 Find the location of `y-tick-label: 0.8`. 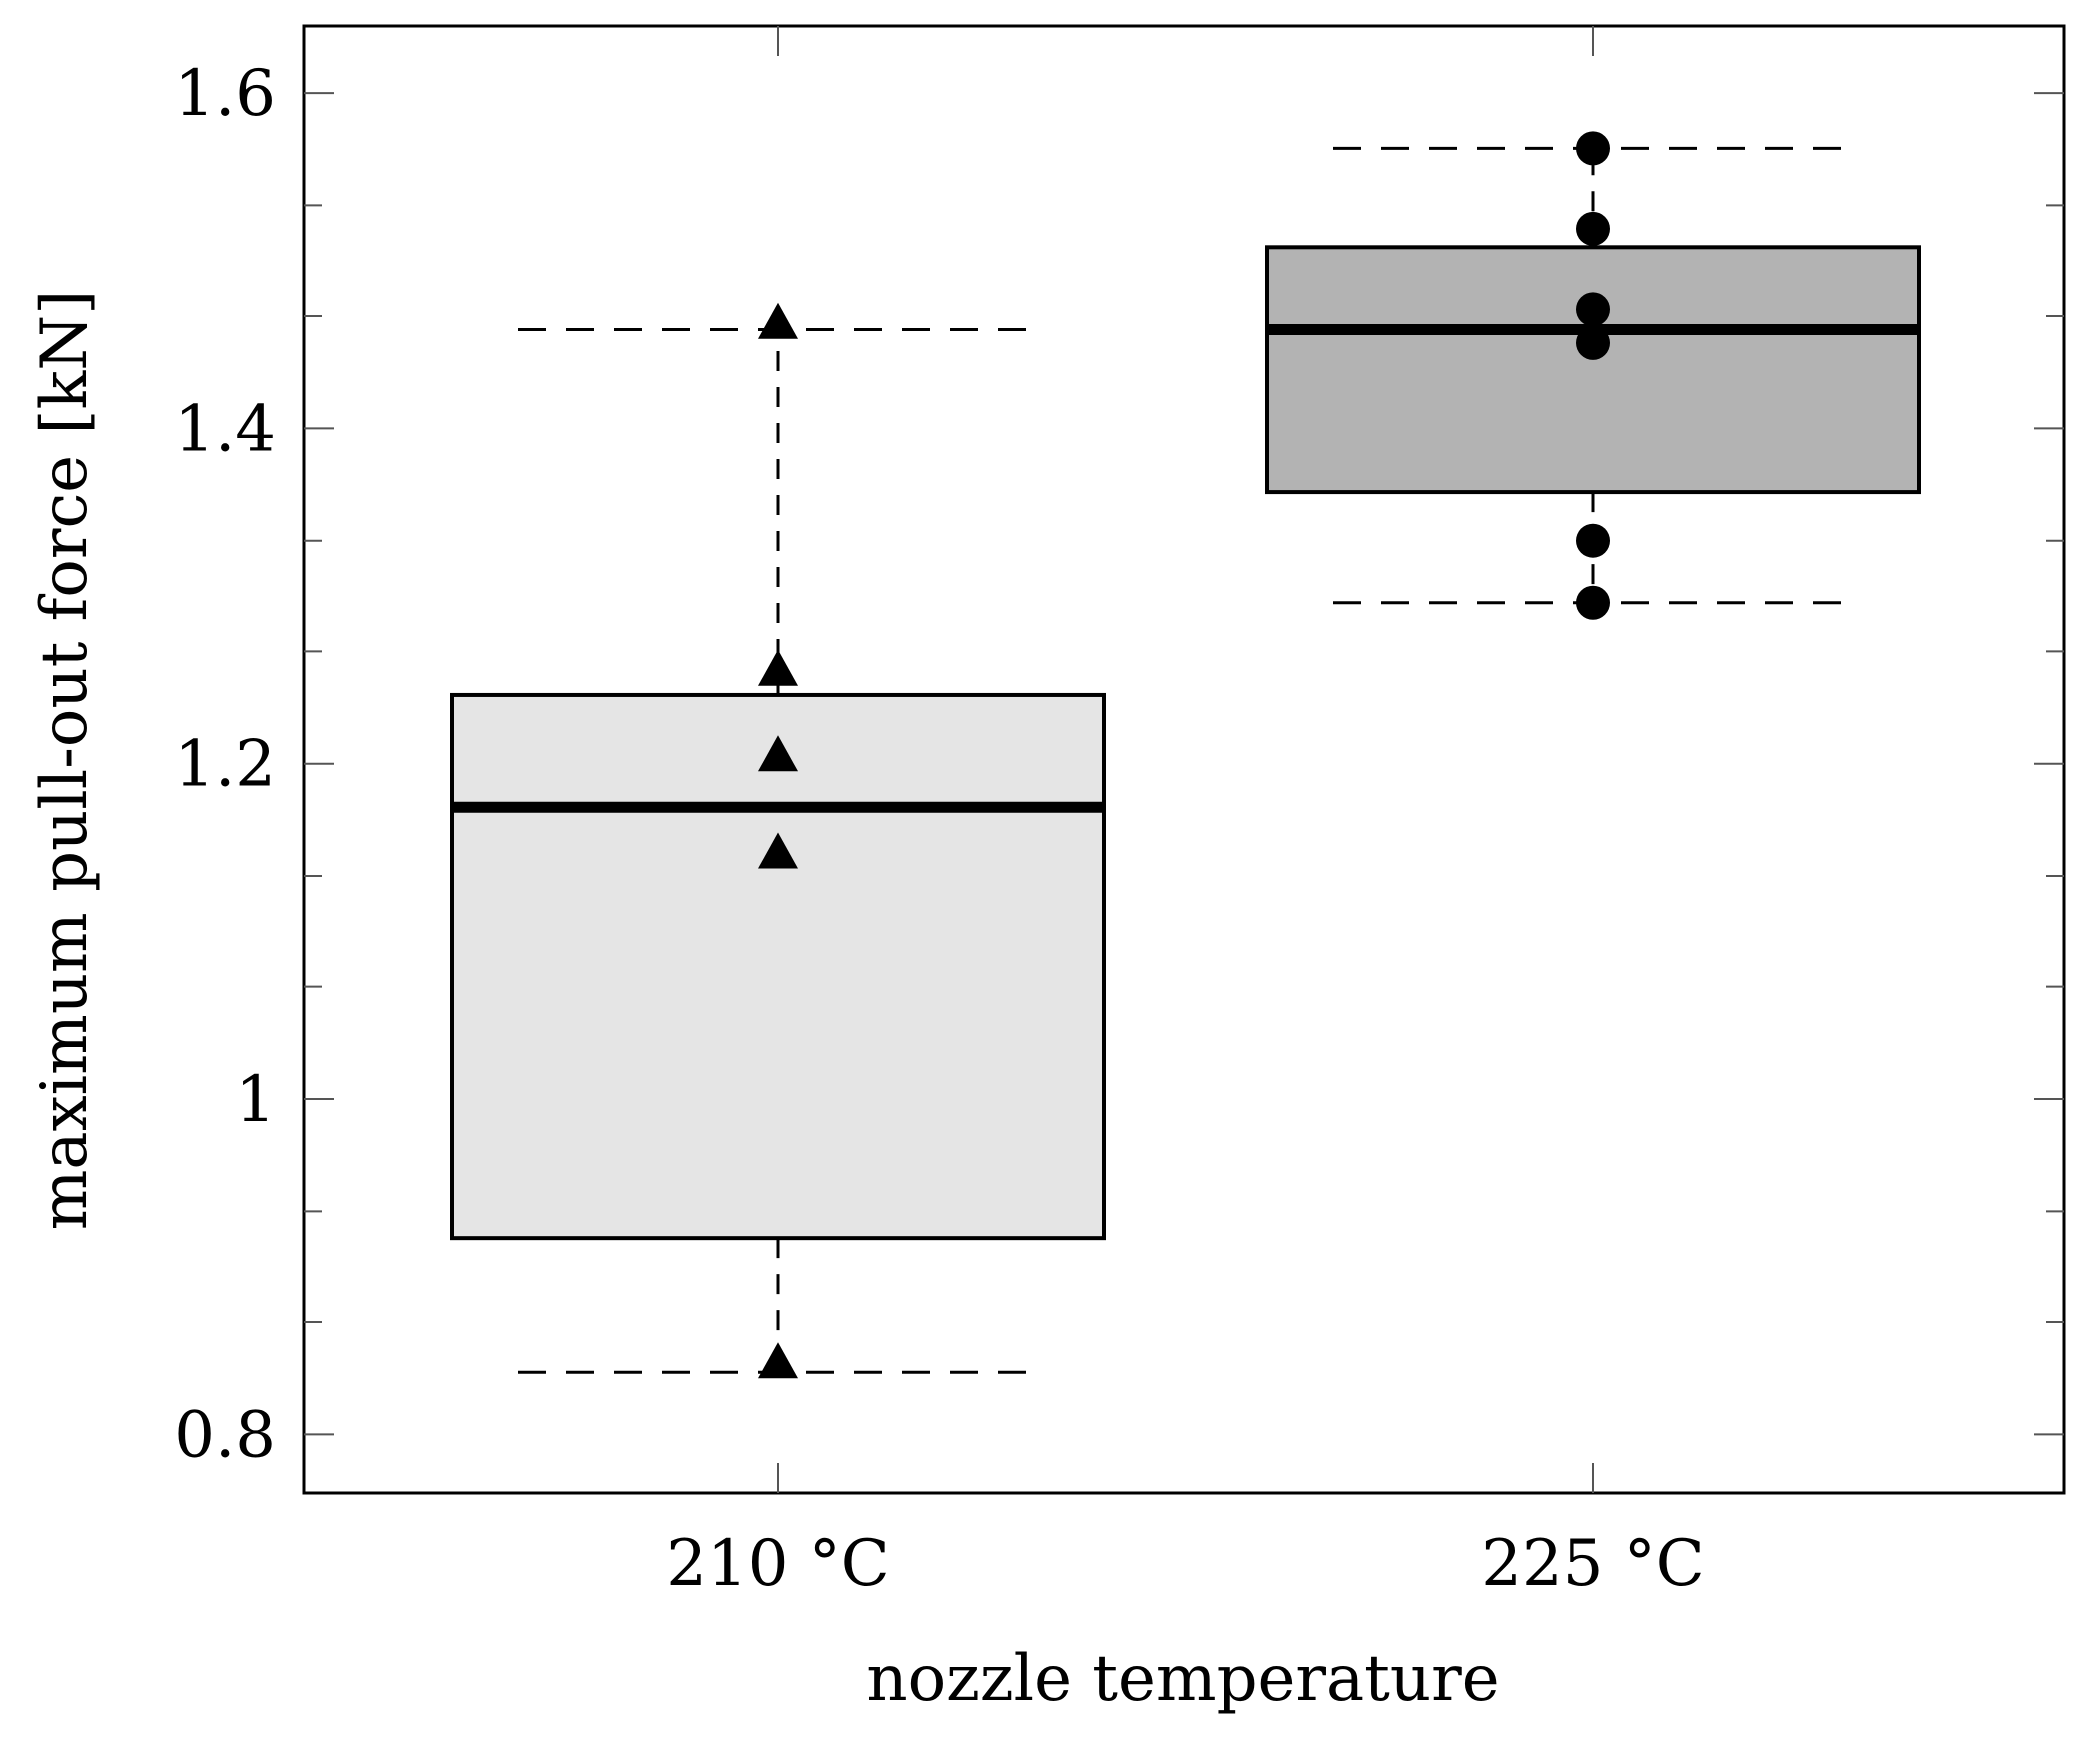

y-tick-label: 0.8 is located at coordinates (225, 1435).